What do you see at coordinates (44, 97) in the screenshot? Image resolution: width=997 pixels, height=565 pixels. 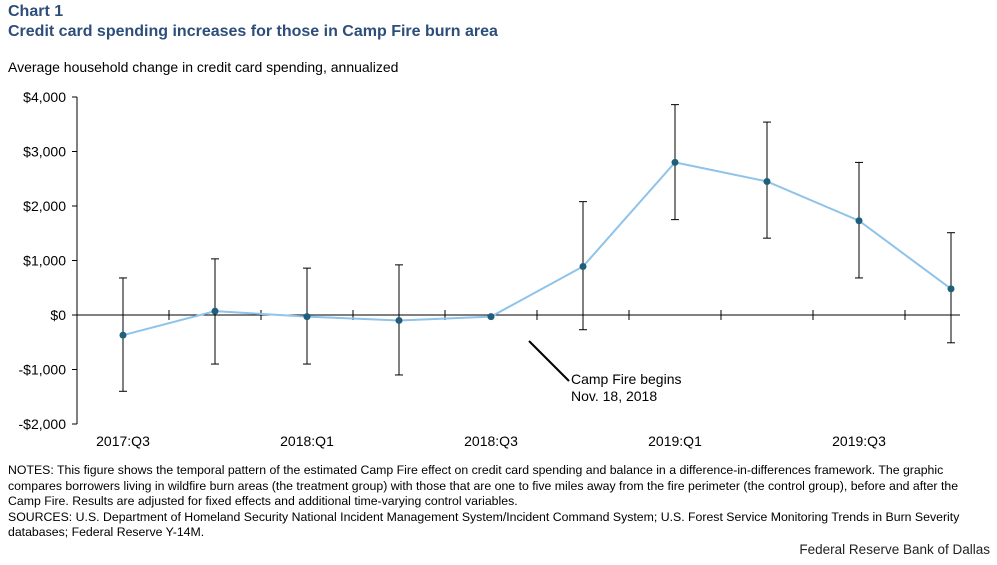 I see `y-tick-label: $4,000` at bounding box center [44, 97].